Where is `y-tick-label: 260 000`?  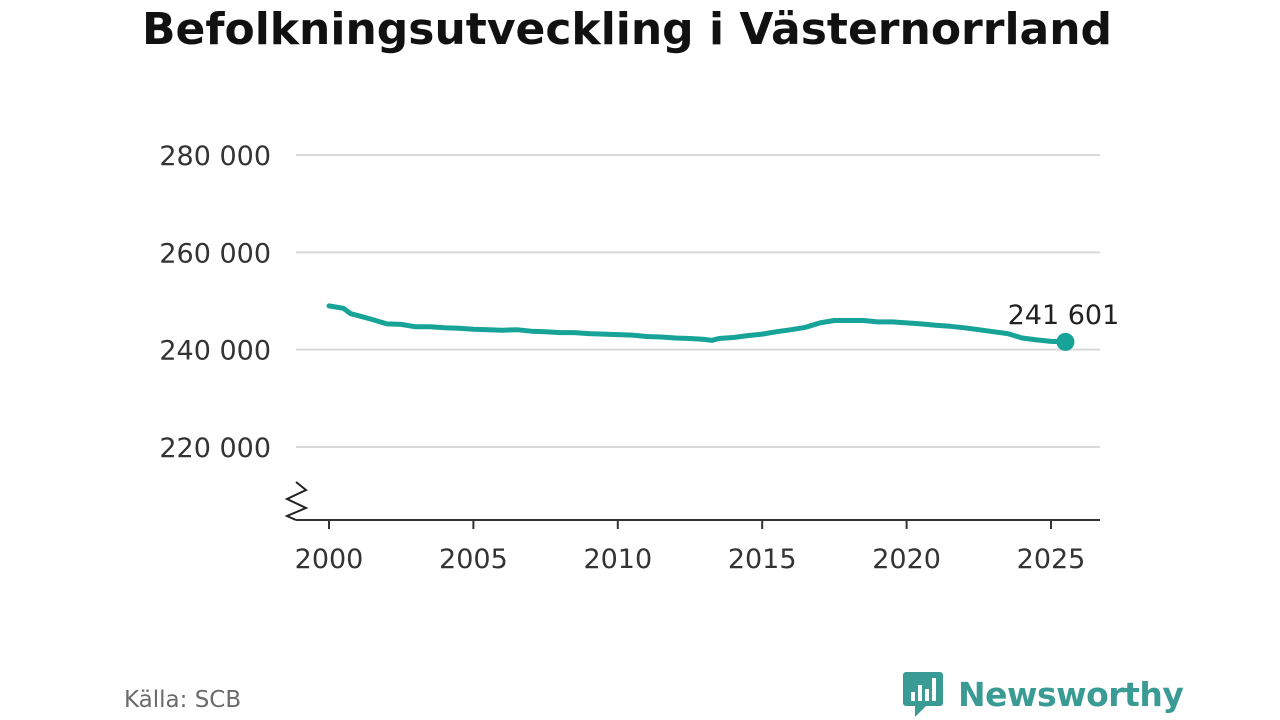
y-tick-label: 260 000 is located at coordinates (215, 253).